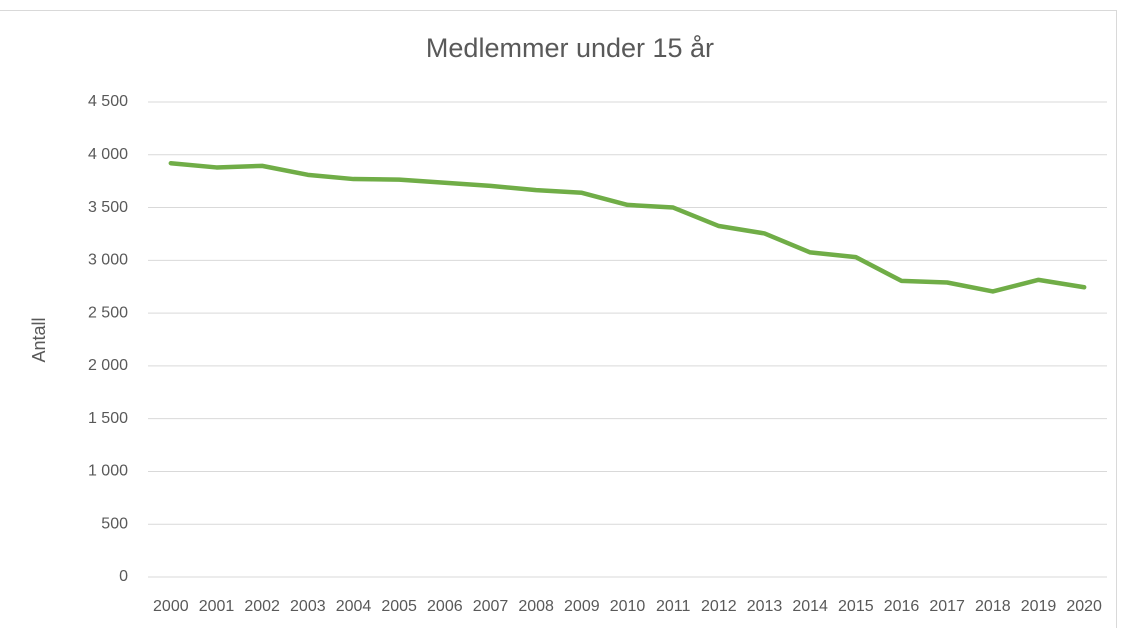 The width and height of the screenshot is (1127, 628). I want to click on y-tick-label: 3 500, so click(108, 207).